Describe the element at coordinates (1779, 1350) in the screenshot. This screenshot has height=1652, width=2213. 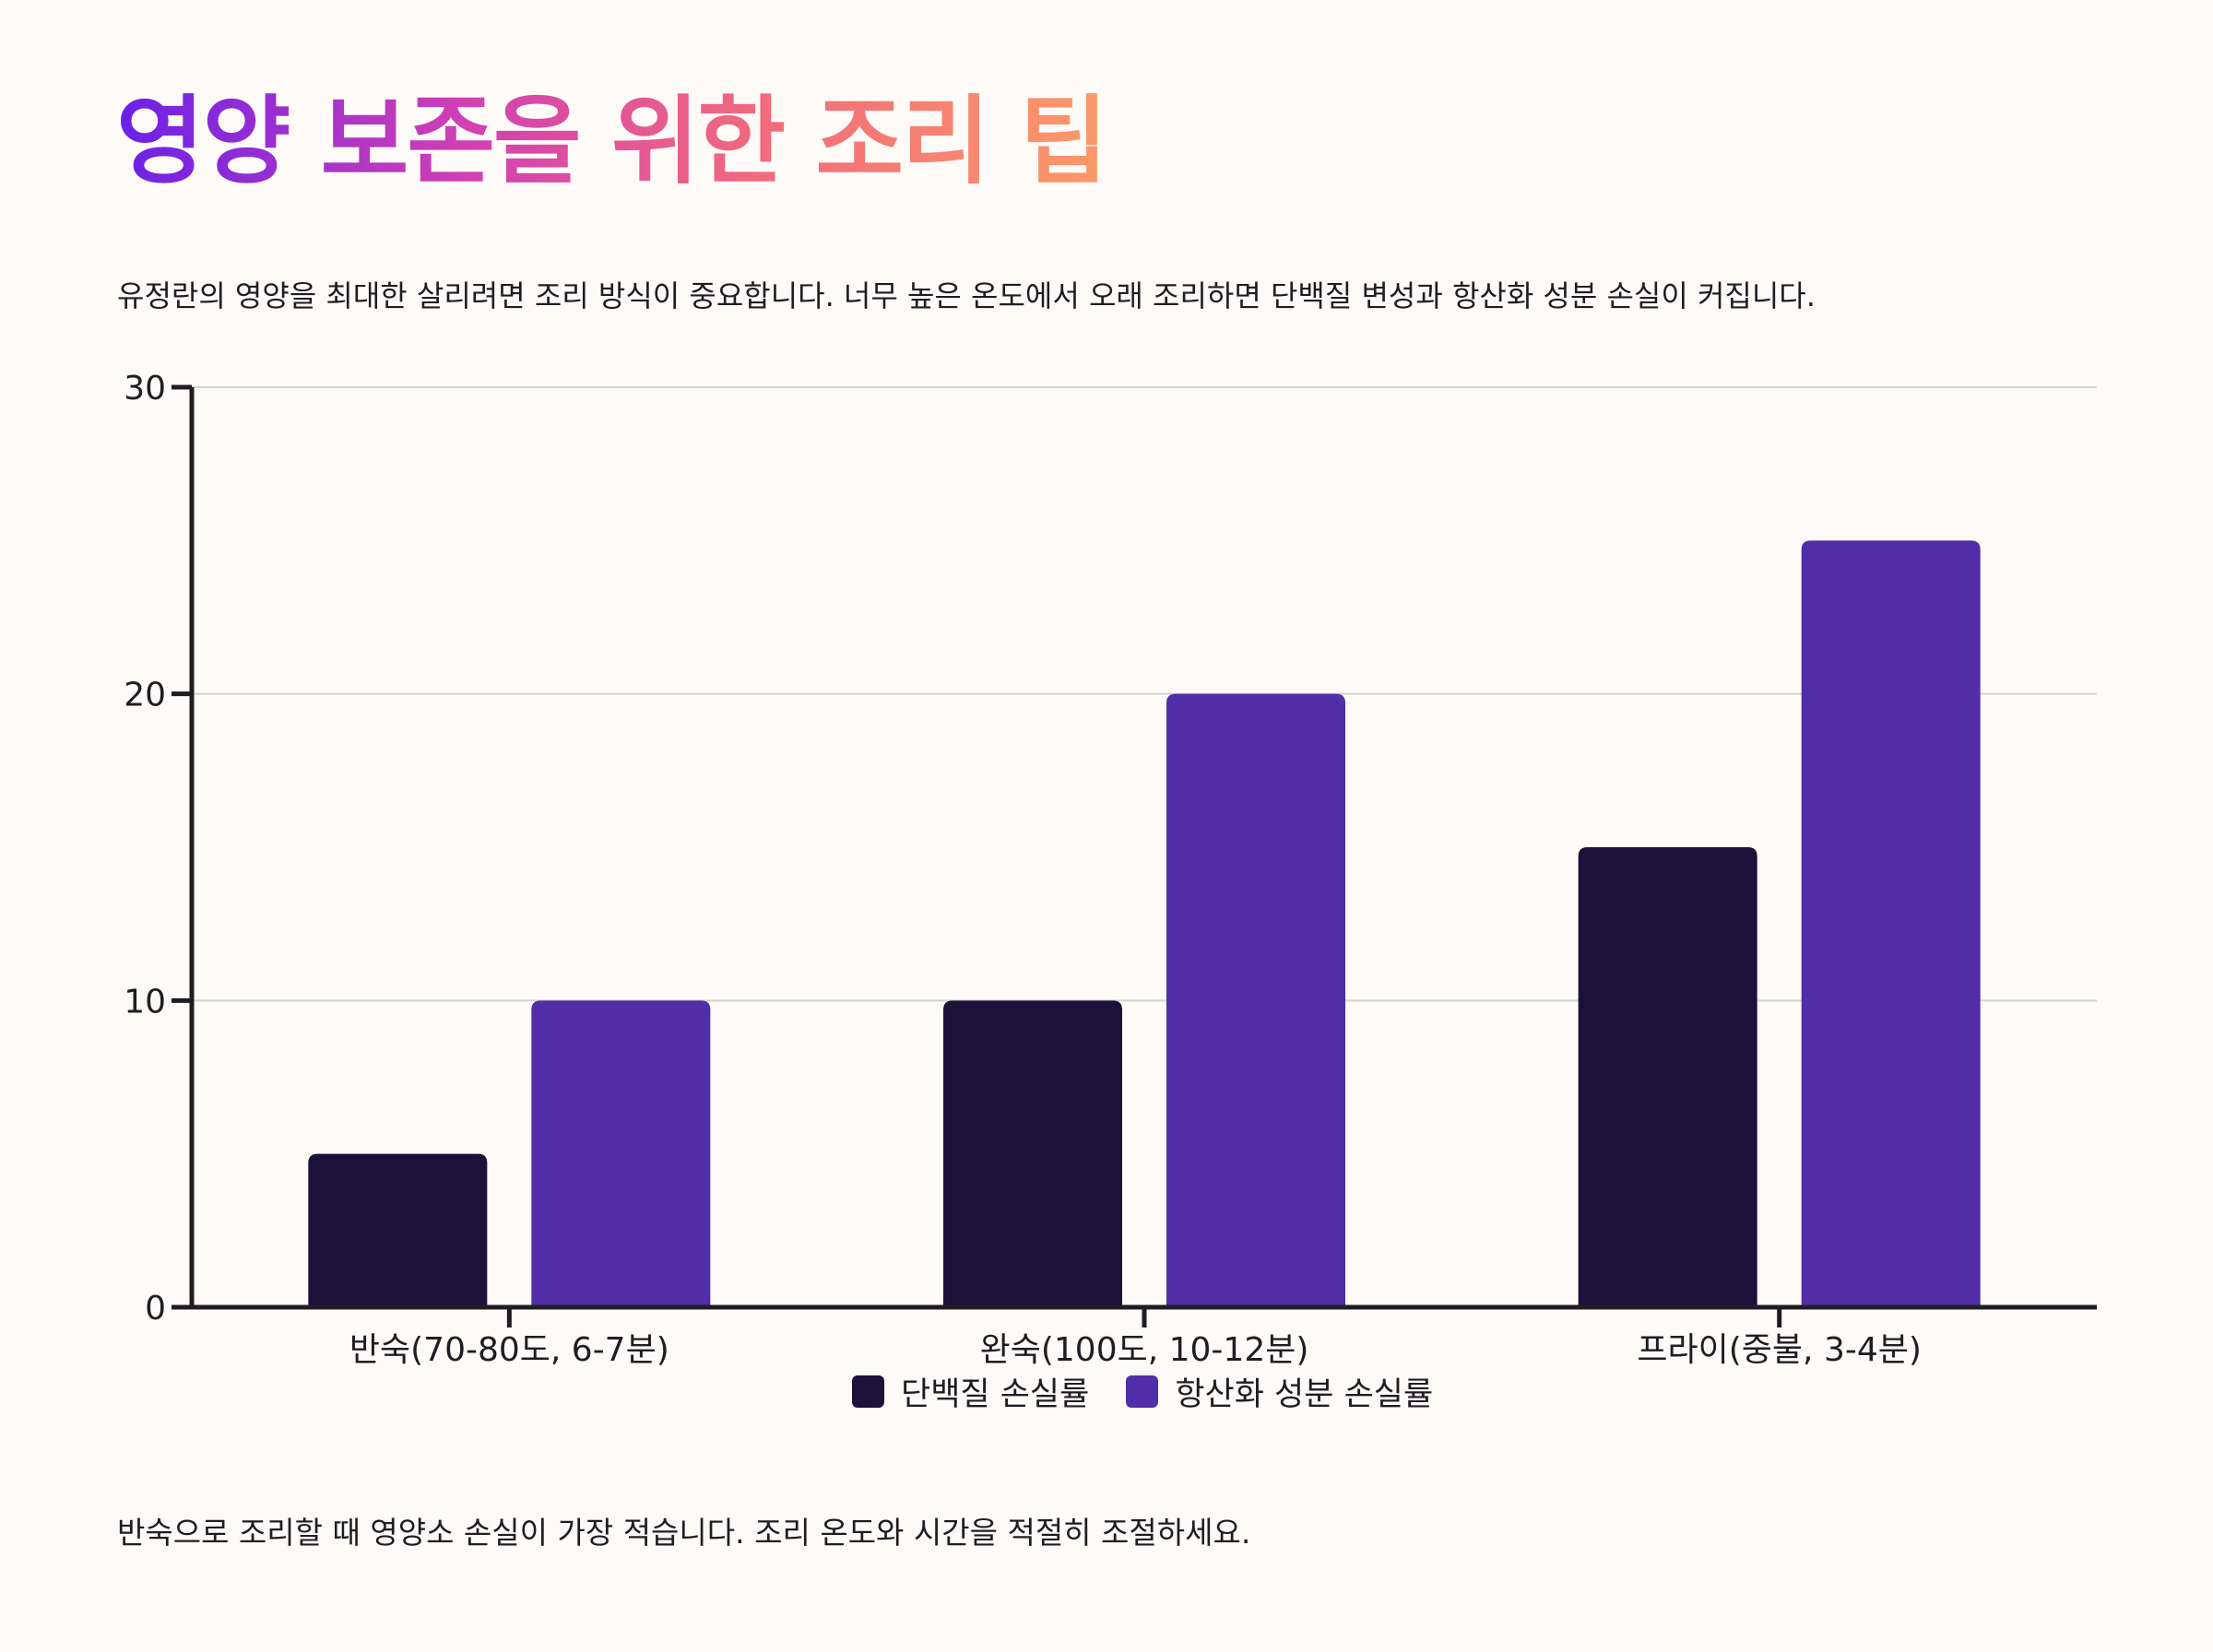
I see `x-tick-label: 프라이(중불, 3-4분)` at that location.